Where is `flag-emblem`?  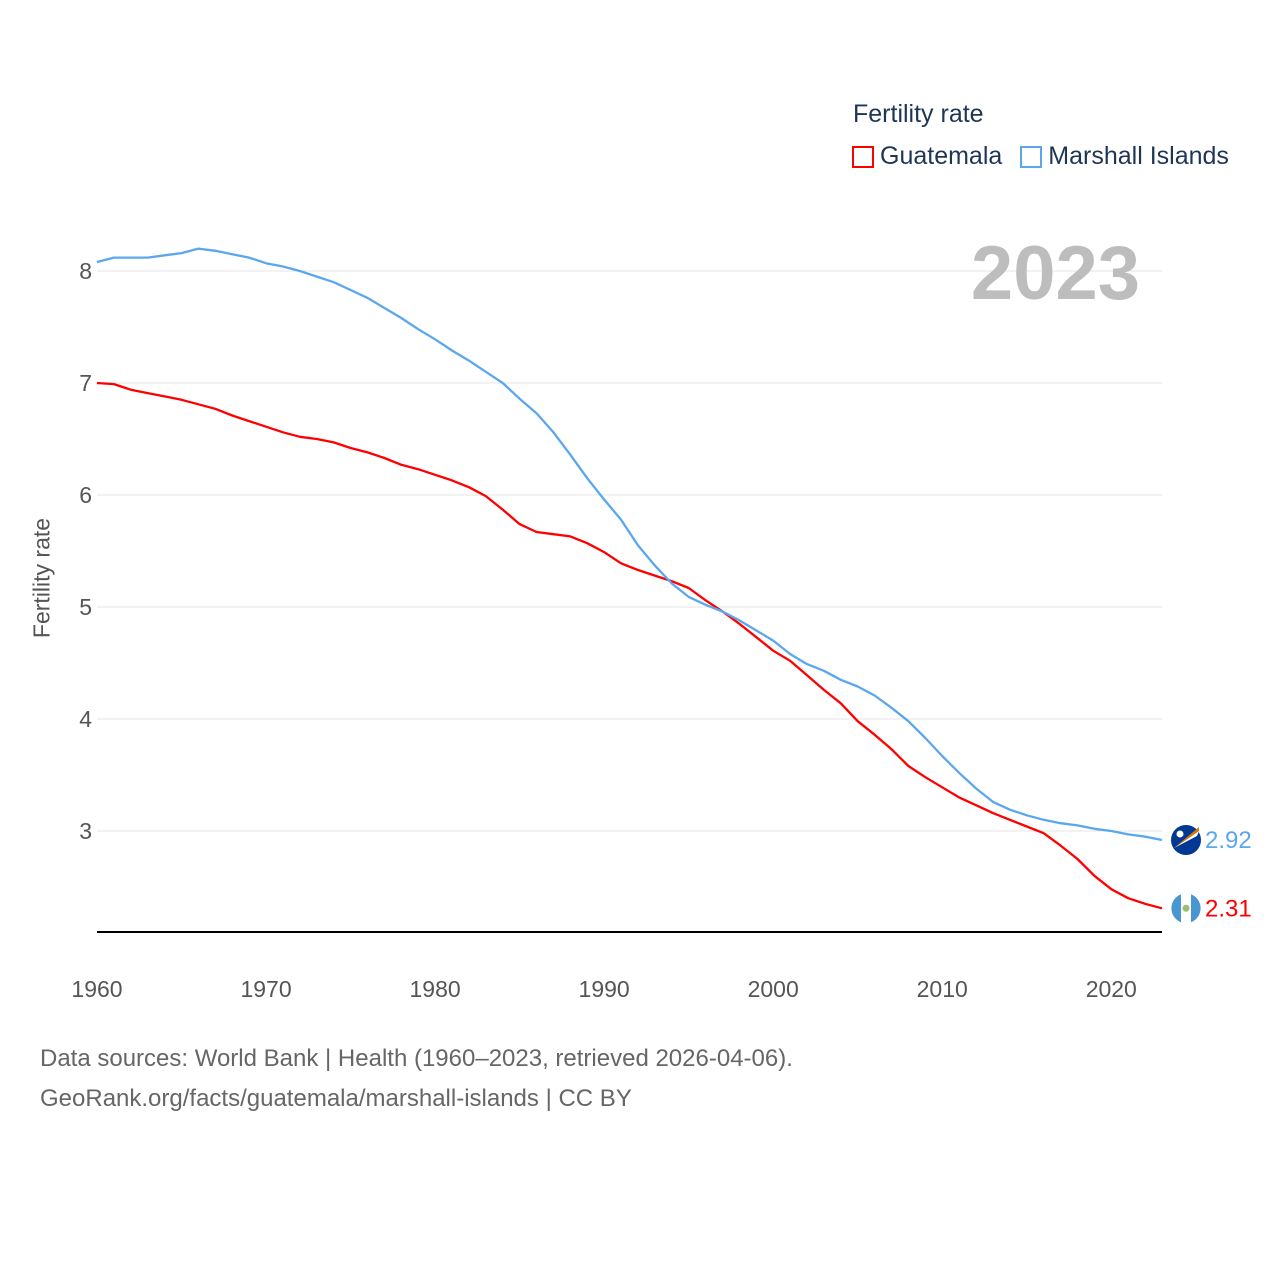 flag-emblem is located at coordinates (1186, 908).